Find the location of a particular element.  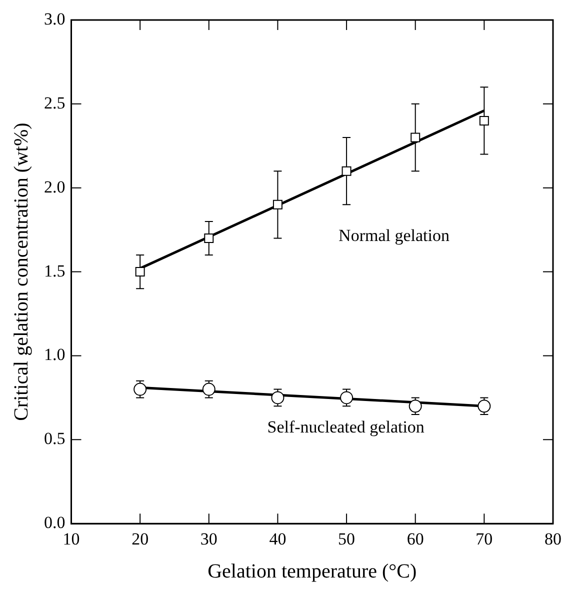

x-axis-title: Gelation temperature (°C) is located at coordinates (312, 571).